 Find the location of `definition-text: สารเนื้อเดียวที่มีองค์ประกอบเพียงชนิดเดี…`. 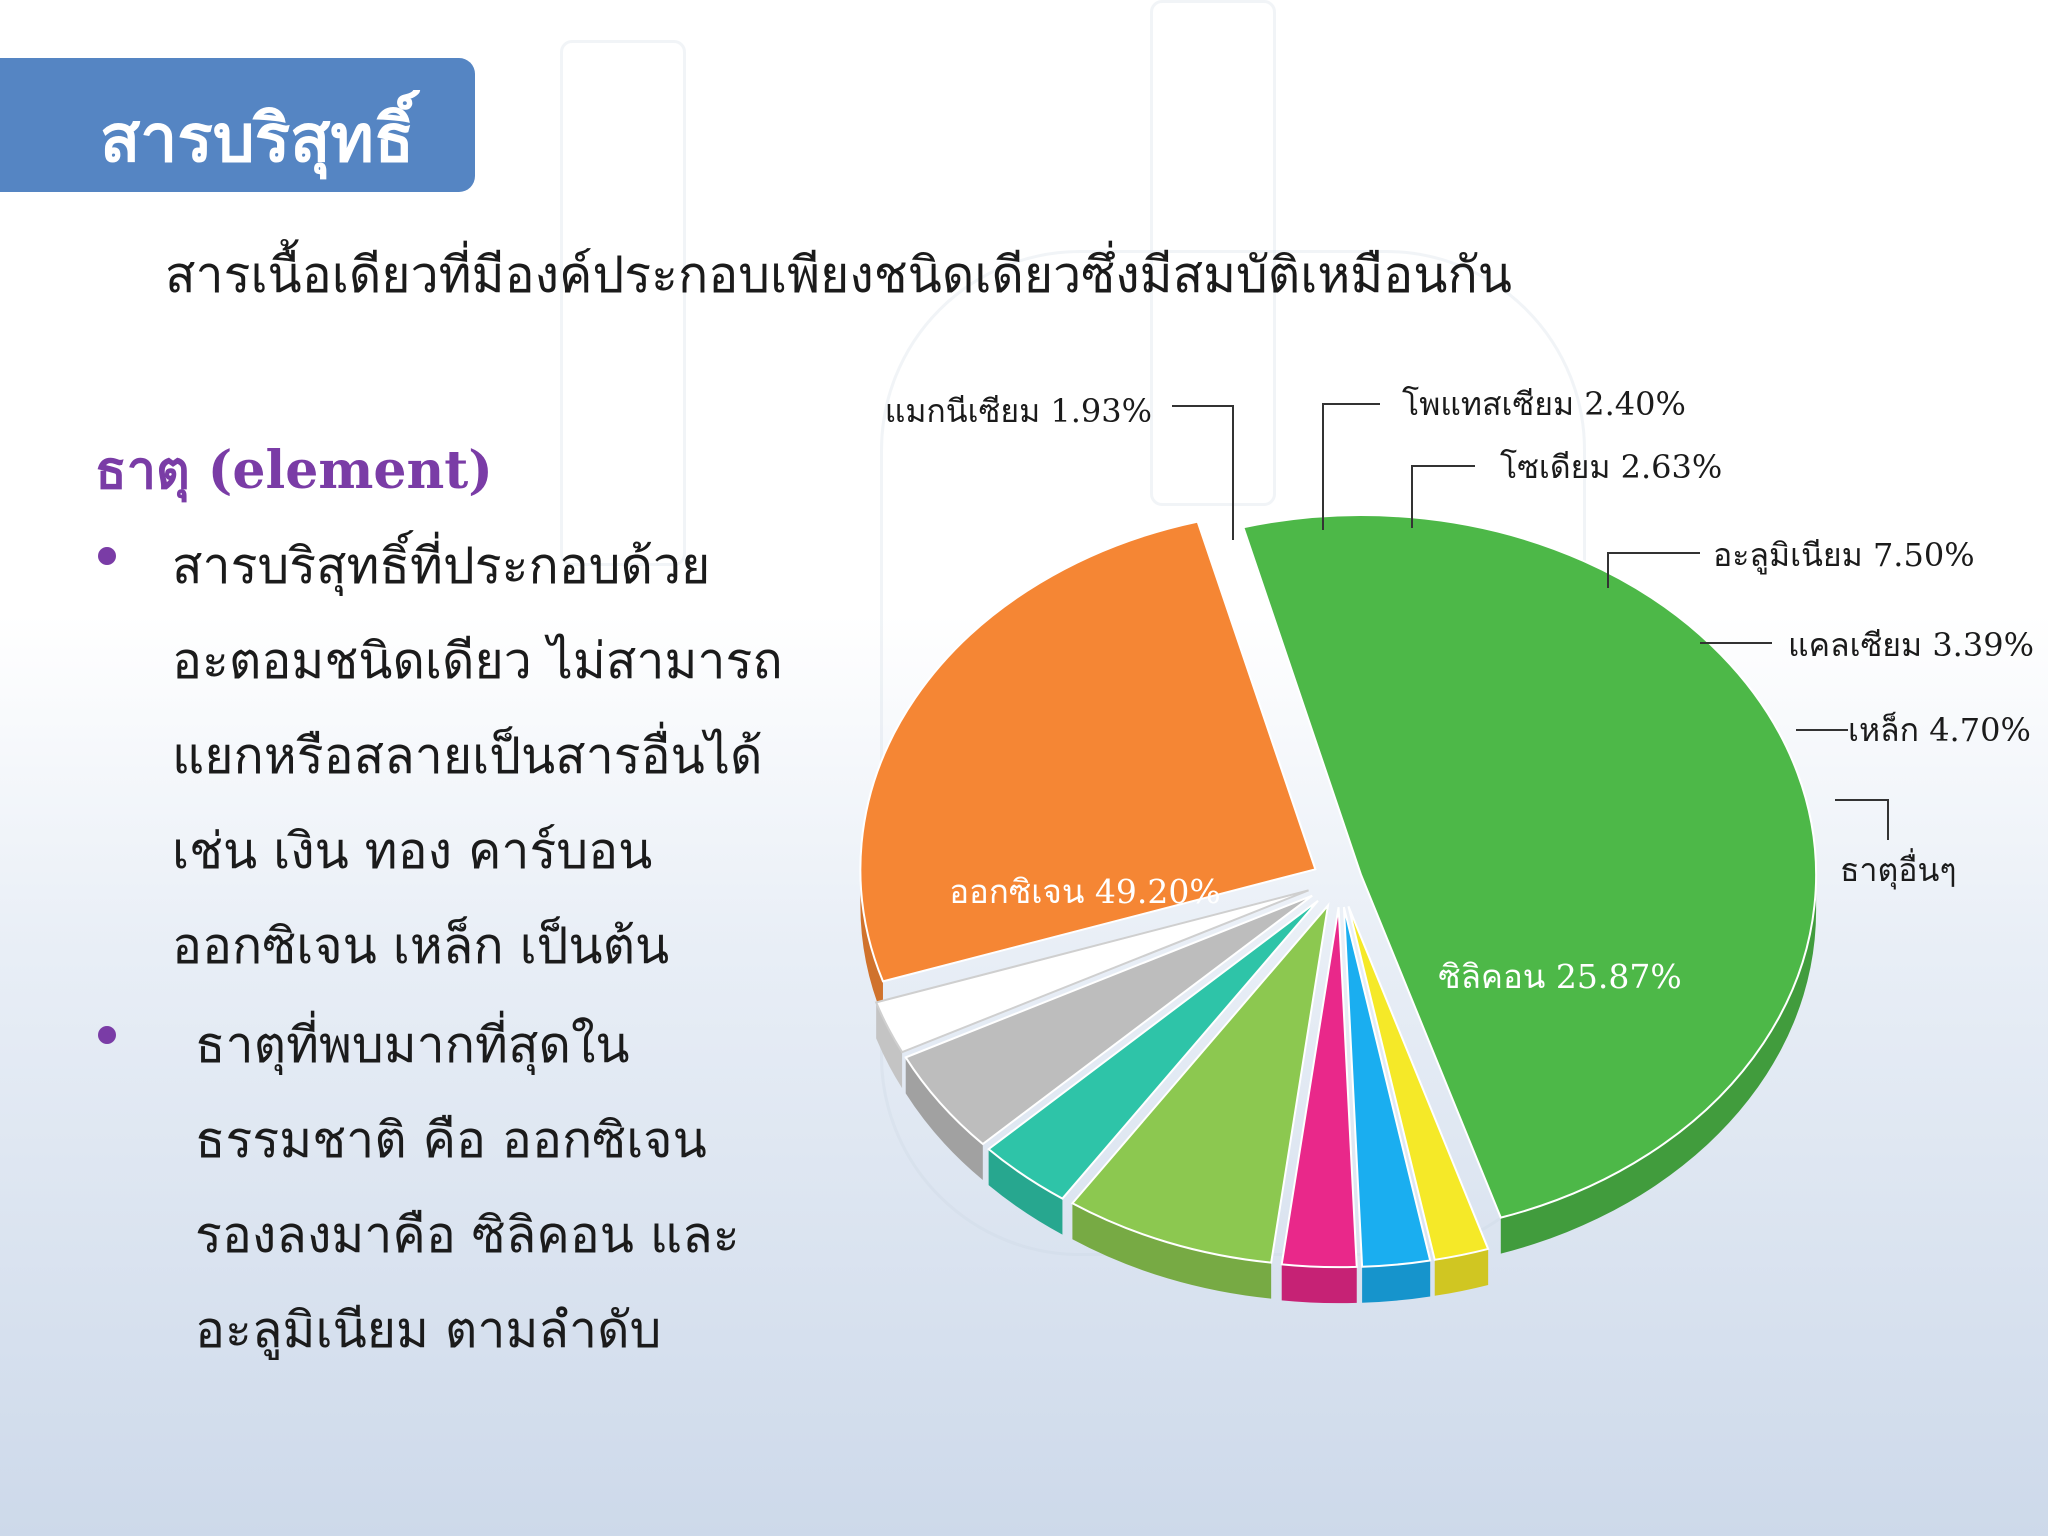

definition-text: สารเนื้อเดียวที่มีองค์ประกอบเพียงชนิดเดี… is located at coordinates (838, 275).